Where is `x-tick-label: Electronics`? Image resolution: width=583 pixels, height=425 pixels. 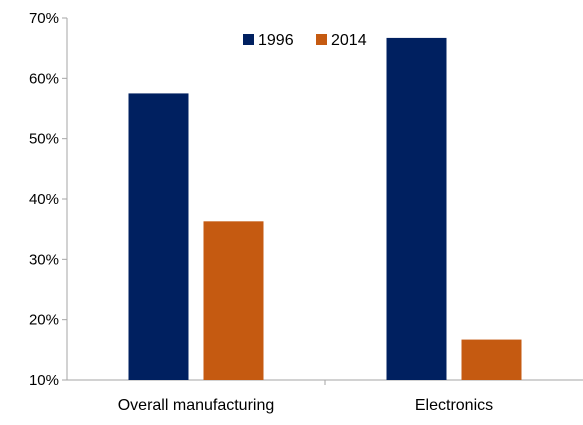
x-tick-label: Electronics is located at coordinates (454, 405).